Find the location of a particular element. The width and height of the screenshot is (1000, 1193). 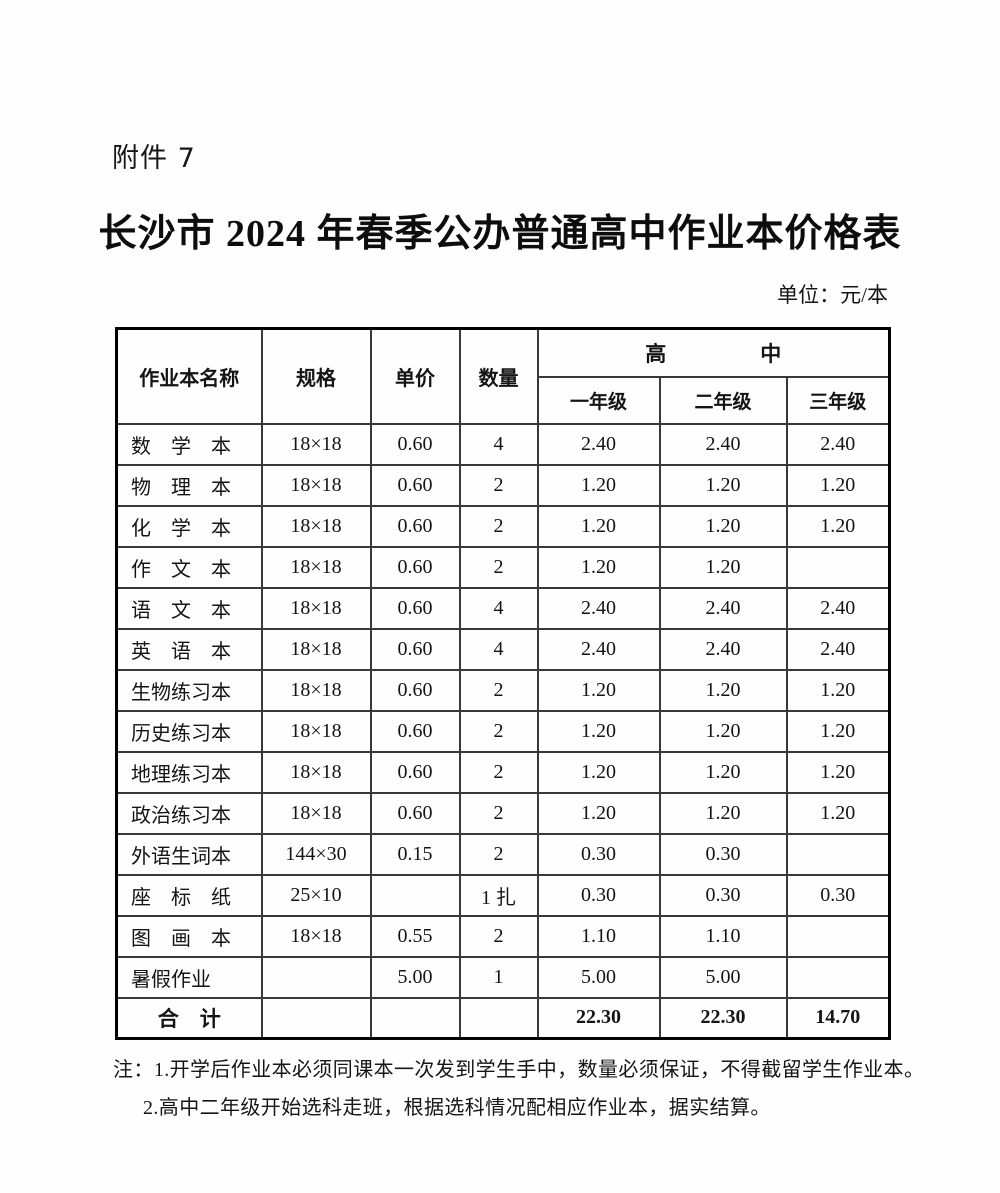

cell-grade3: 14.70 is located at coordinates (838, 1018).